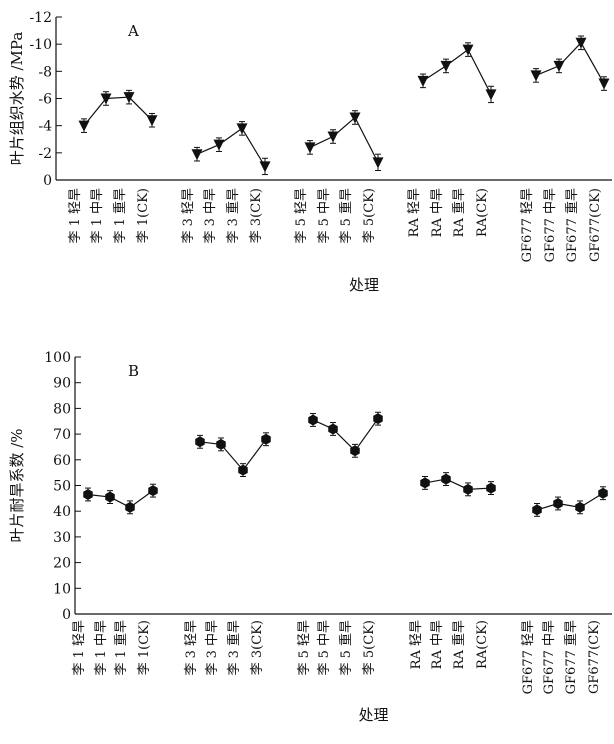 The image size is (614, 744). What do you see at coordinates (45, 100) in the screenshot?
I see `y-tick-label: -6` at bounding box center [45, 100].